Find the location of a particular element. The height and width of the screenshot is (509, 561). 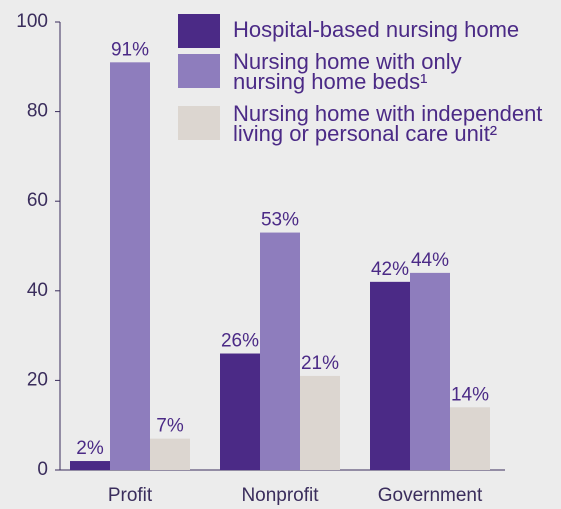

legend-entry: Hospital-based nursing home is located at coordinates (369, 30).